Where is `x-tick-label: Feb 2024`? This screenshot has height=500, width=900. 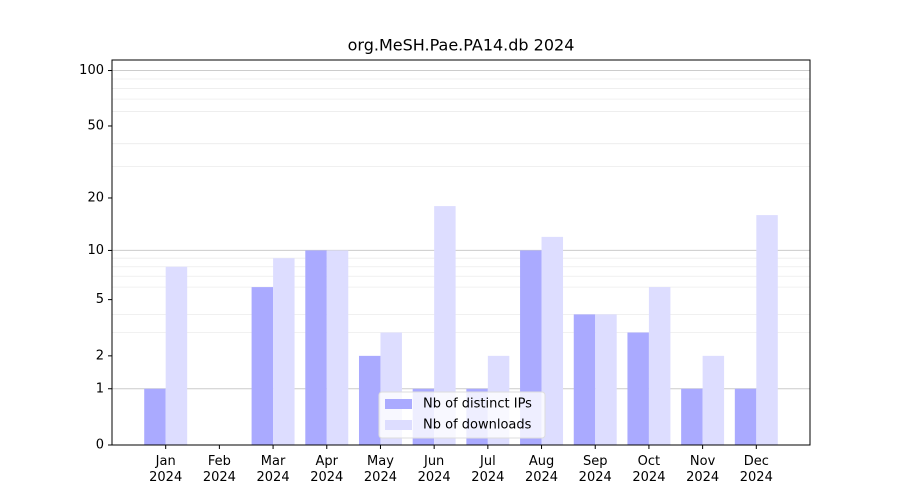
x-tick-label: Feb 2024 is located at coordinates (219, 469).